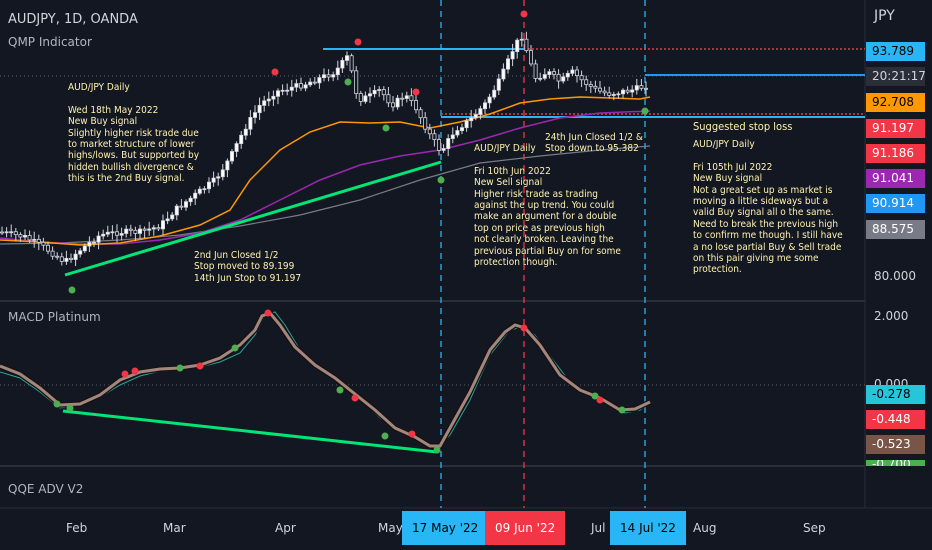 The image size is (932, 550). I want to click on price-tag-stop-red: 91.197, so click(895, 128).